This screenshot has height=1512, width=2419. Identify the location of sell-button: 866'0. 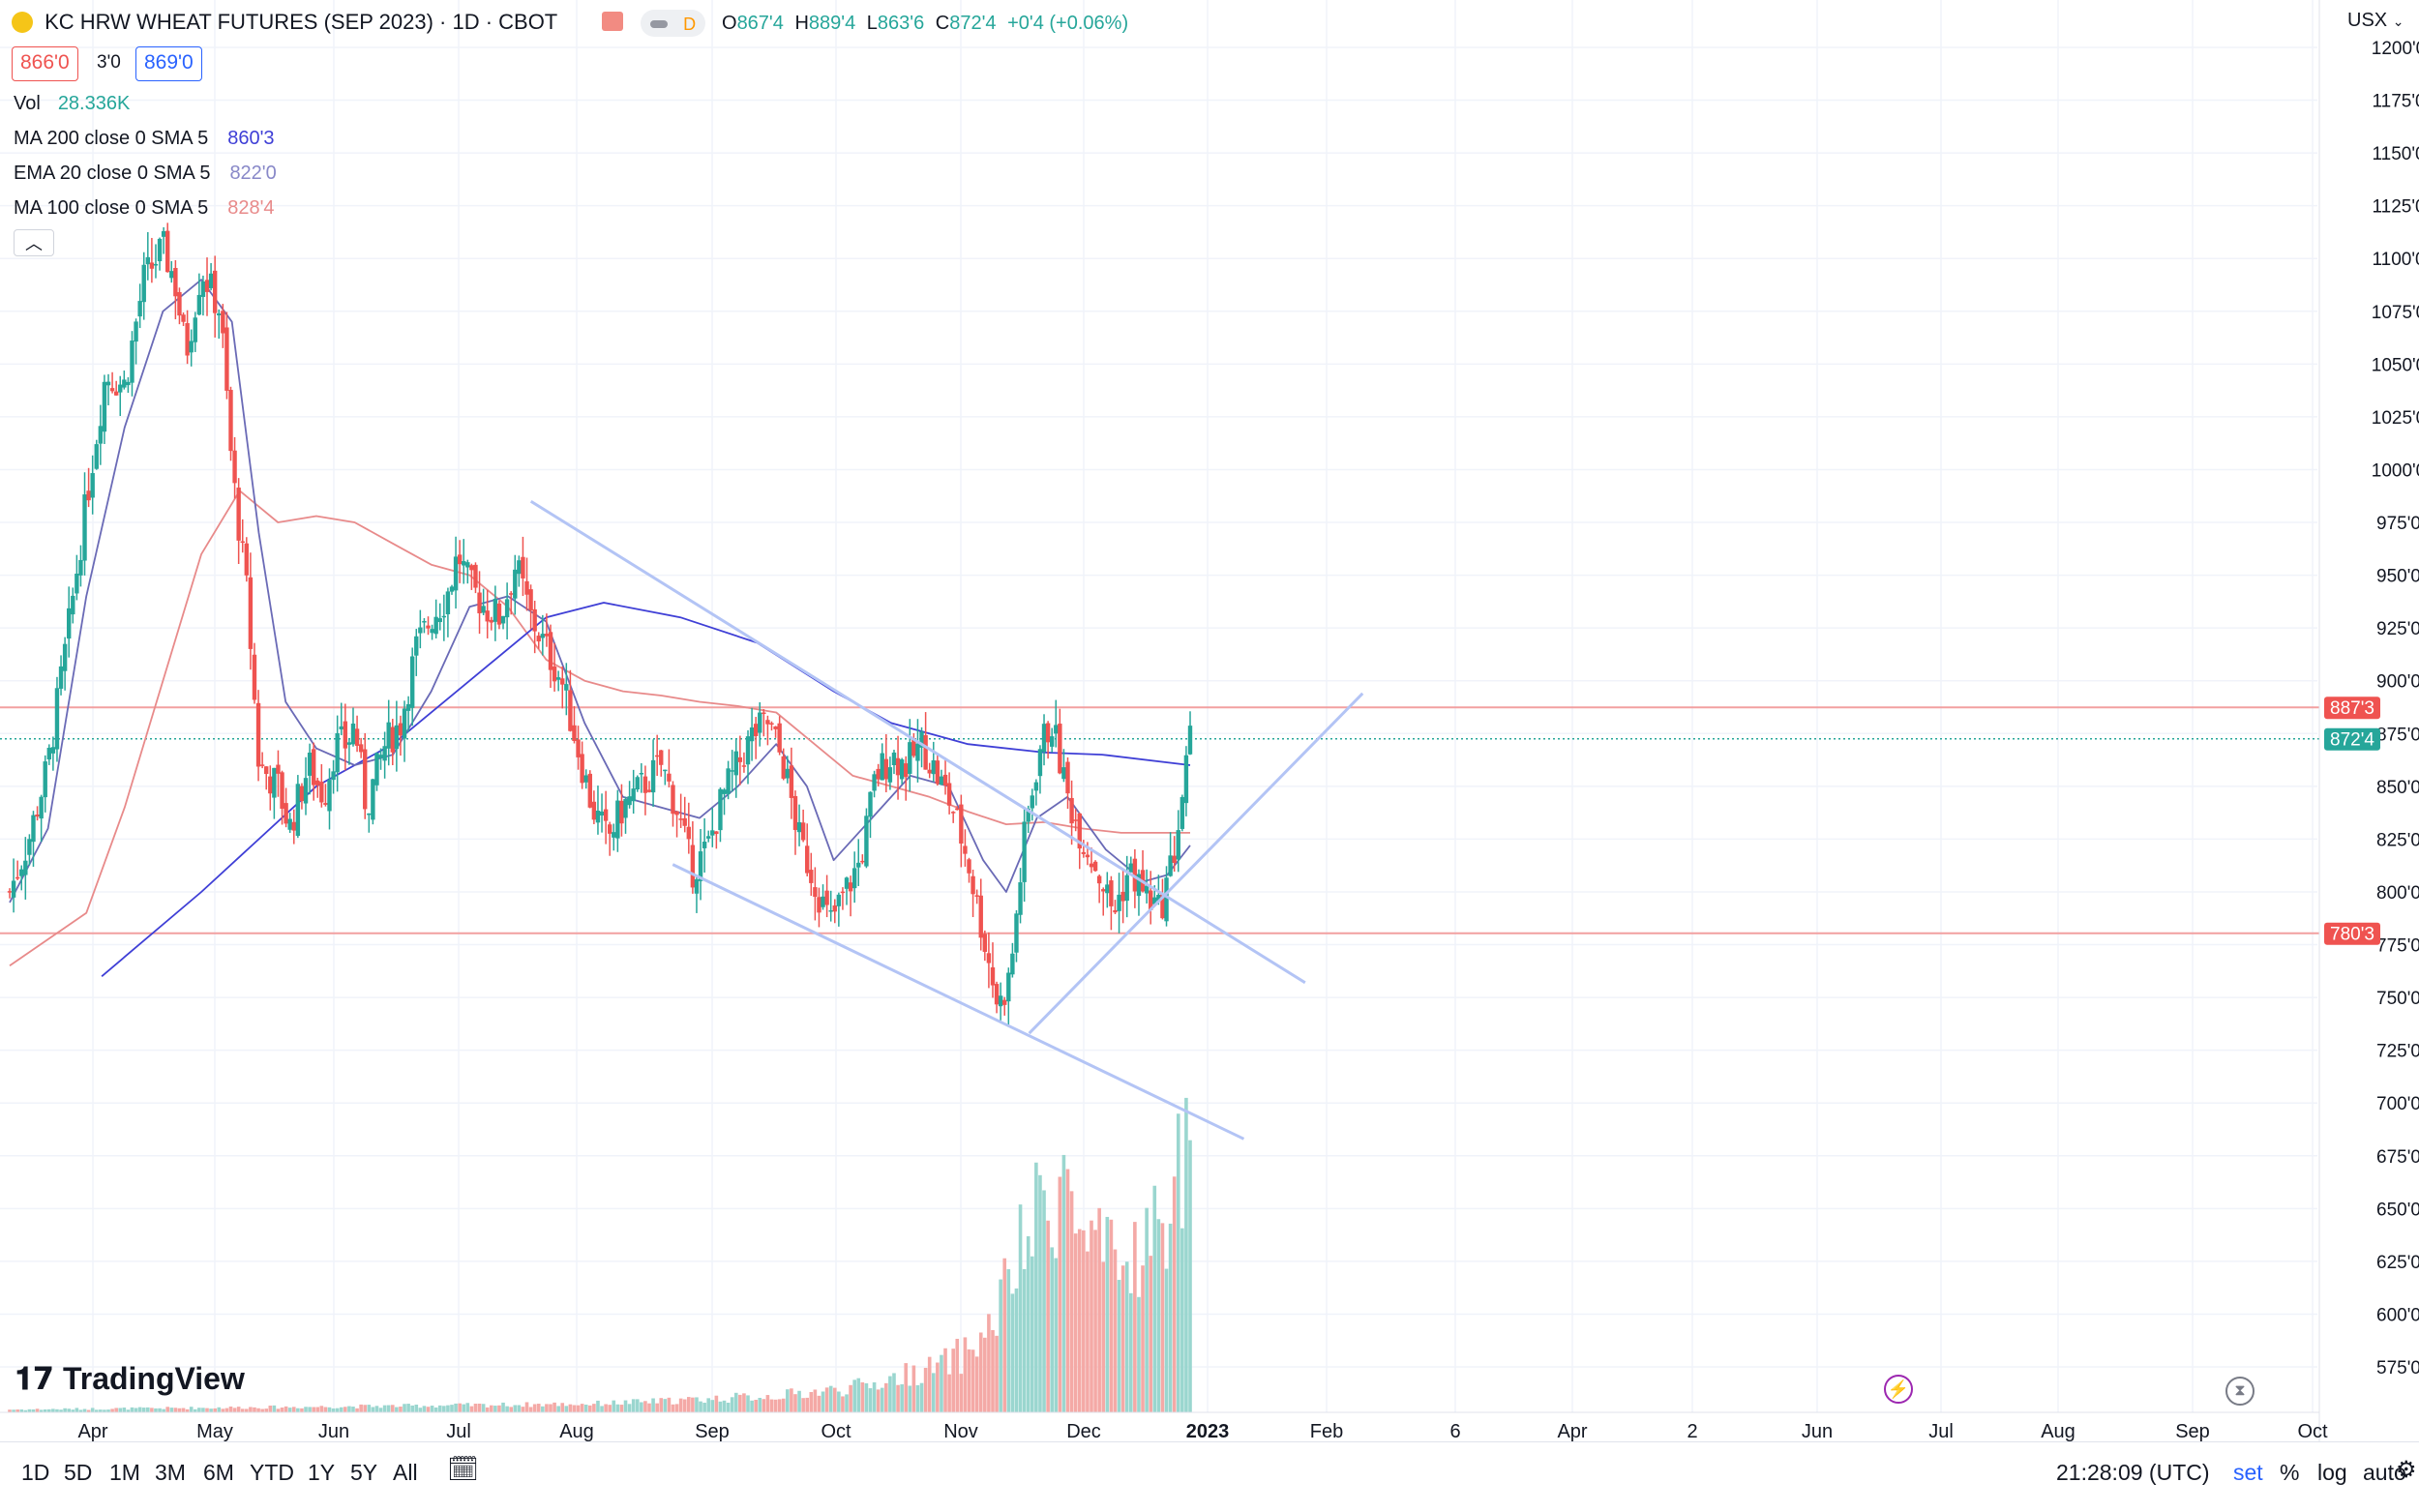
(45, 64).